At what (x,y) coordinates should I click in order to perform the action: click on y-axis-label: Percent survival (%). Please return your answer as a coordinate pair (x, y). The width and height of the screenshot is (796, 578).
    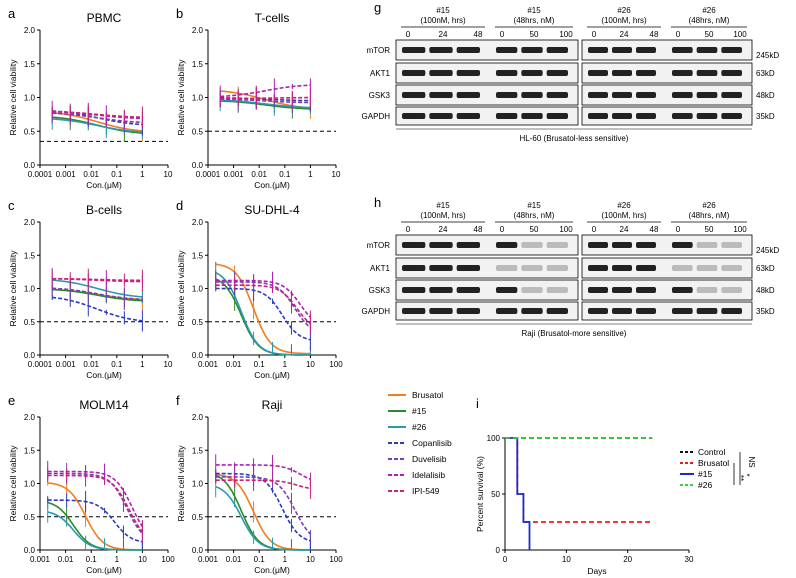
    Looking at the image, I should click on (480, 494).